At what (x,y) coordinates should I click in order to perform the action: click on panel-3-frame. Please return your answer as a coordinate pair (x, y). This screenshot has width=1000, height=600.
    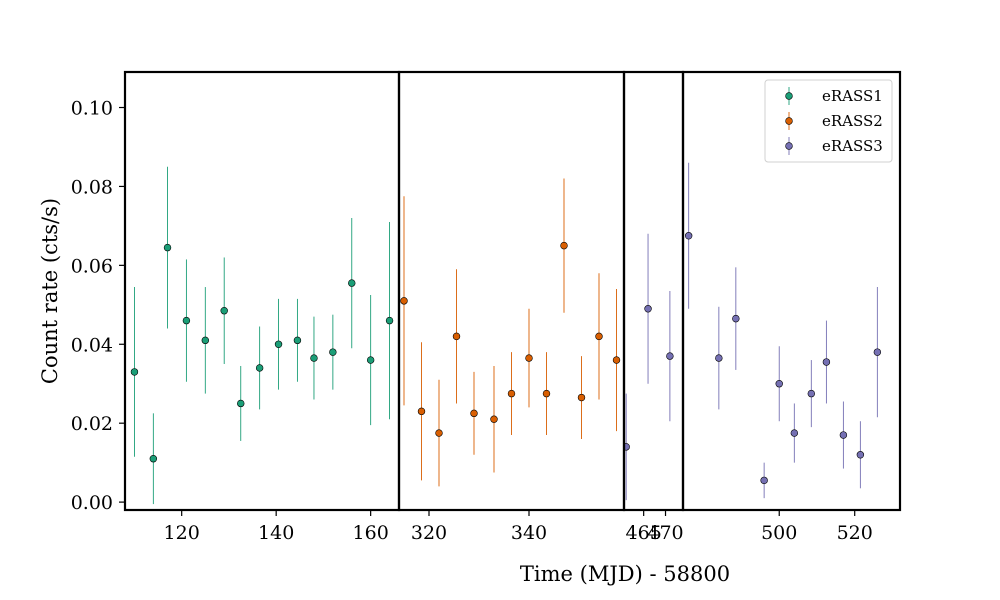
    Looking at the image, I should click on (653, 291).